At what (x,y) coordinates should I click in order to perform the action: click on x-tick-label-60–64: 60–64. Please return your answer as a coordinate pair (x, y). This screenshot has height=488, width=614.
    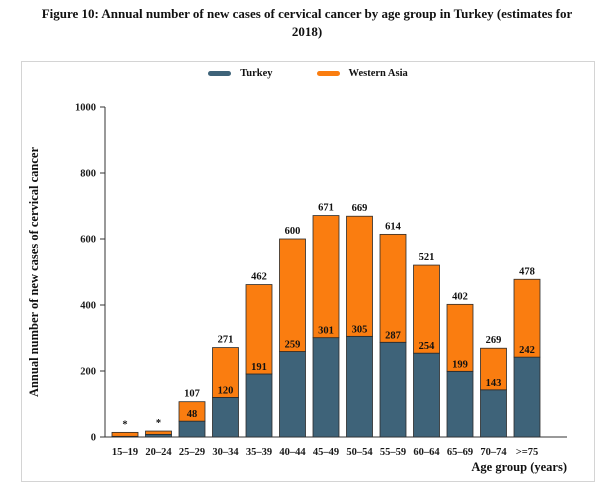
    Looking at the image, I should click on (426, 452).